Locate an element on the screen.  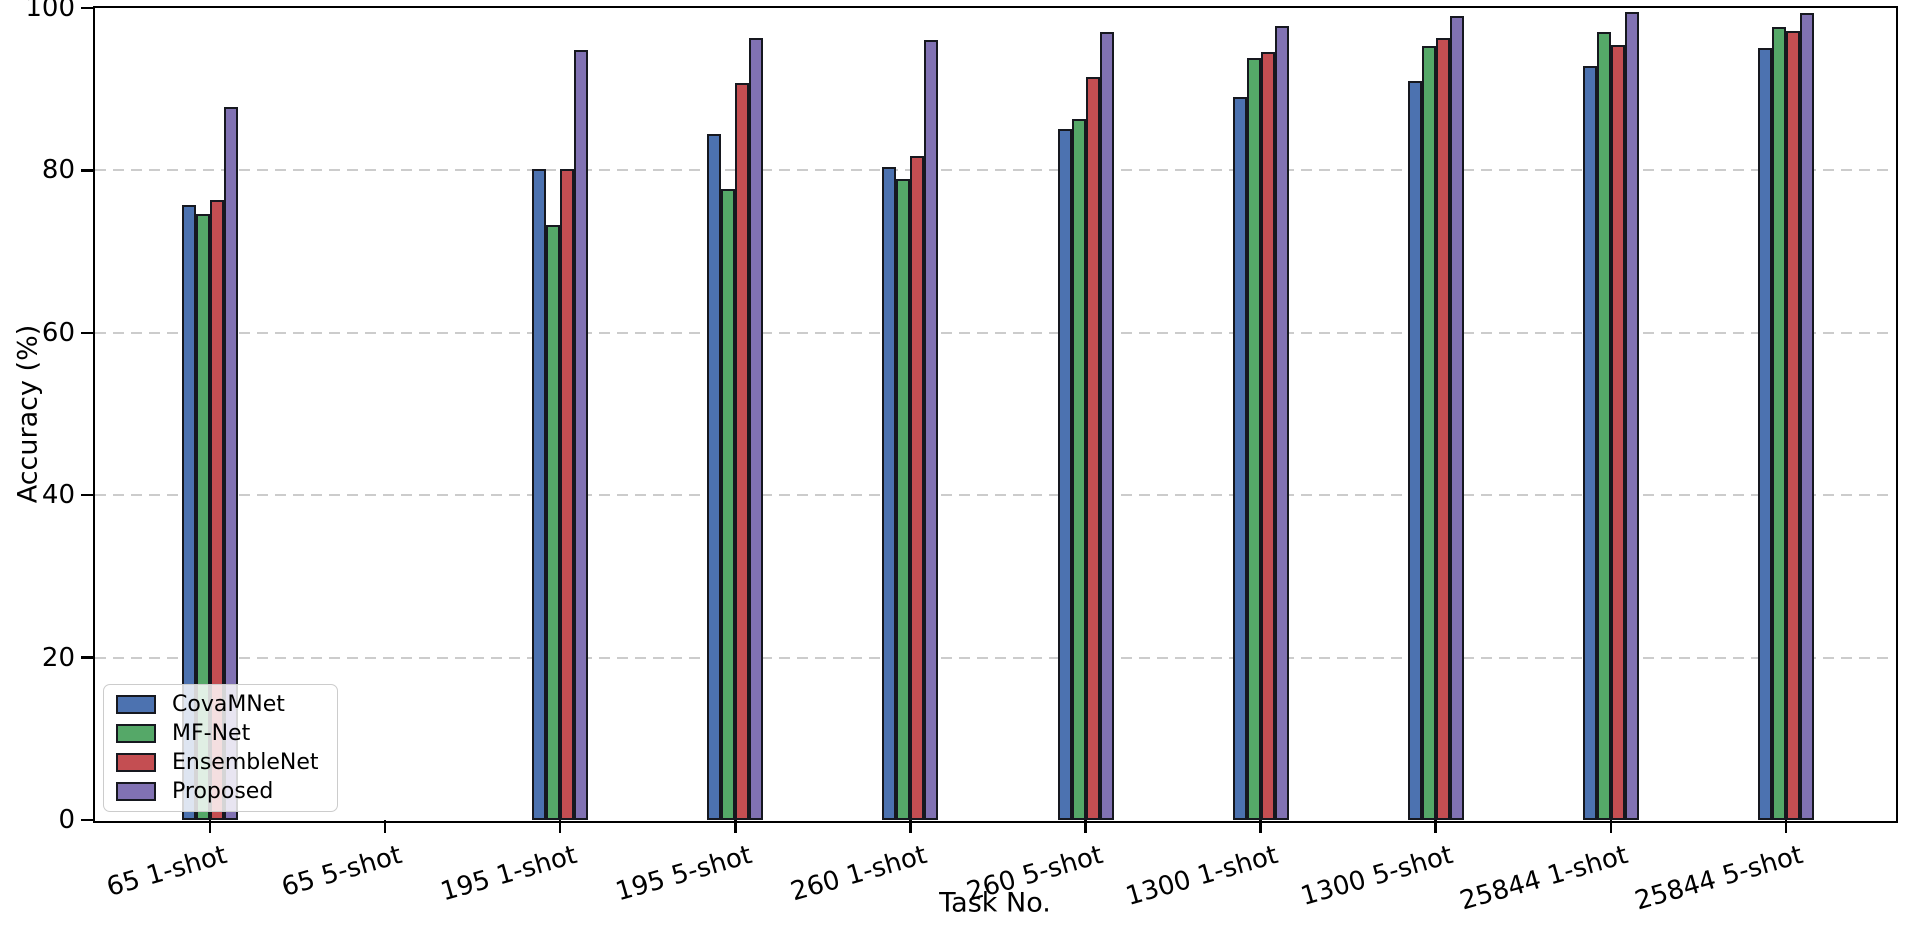
legend-swatch-mf-net is located at coordinates (136, 733).